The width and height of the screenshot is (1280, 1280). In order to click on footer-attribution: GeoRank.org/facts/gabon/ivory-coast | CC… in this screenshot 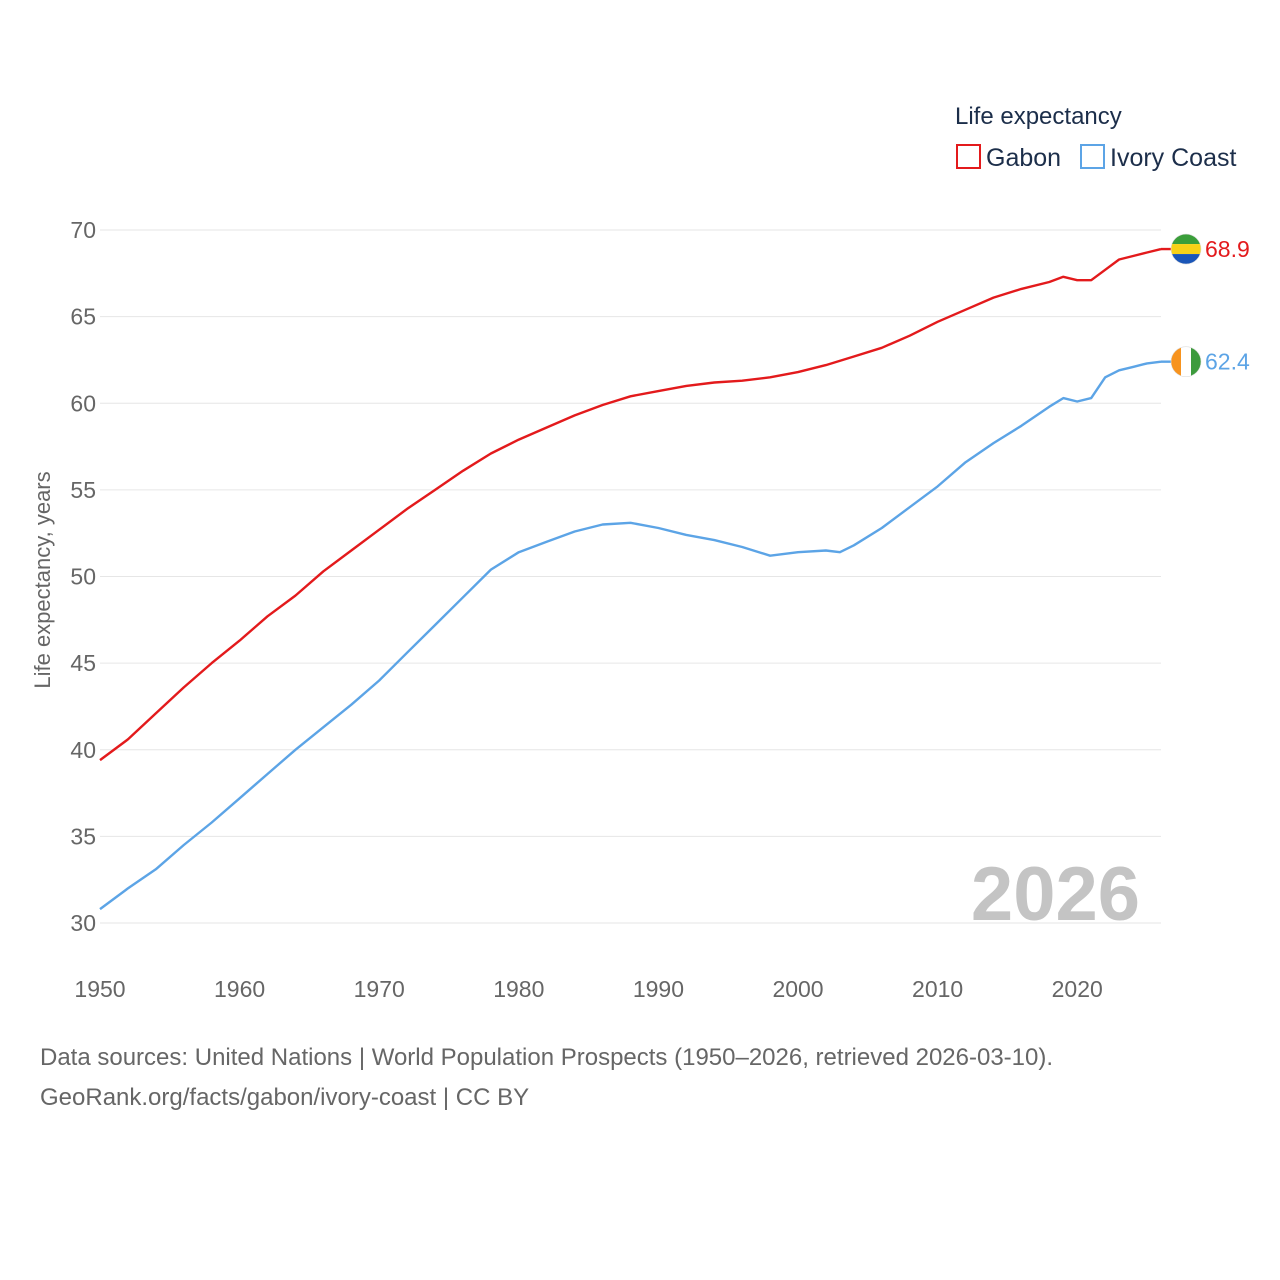, I will do `click(285, 1097)`.